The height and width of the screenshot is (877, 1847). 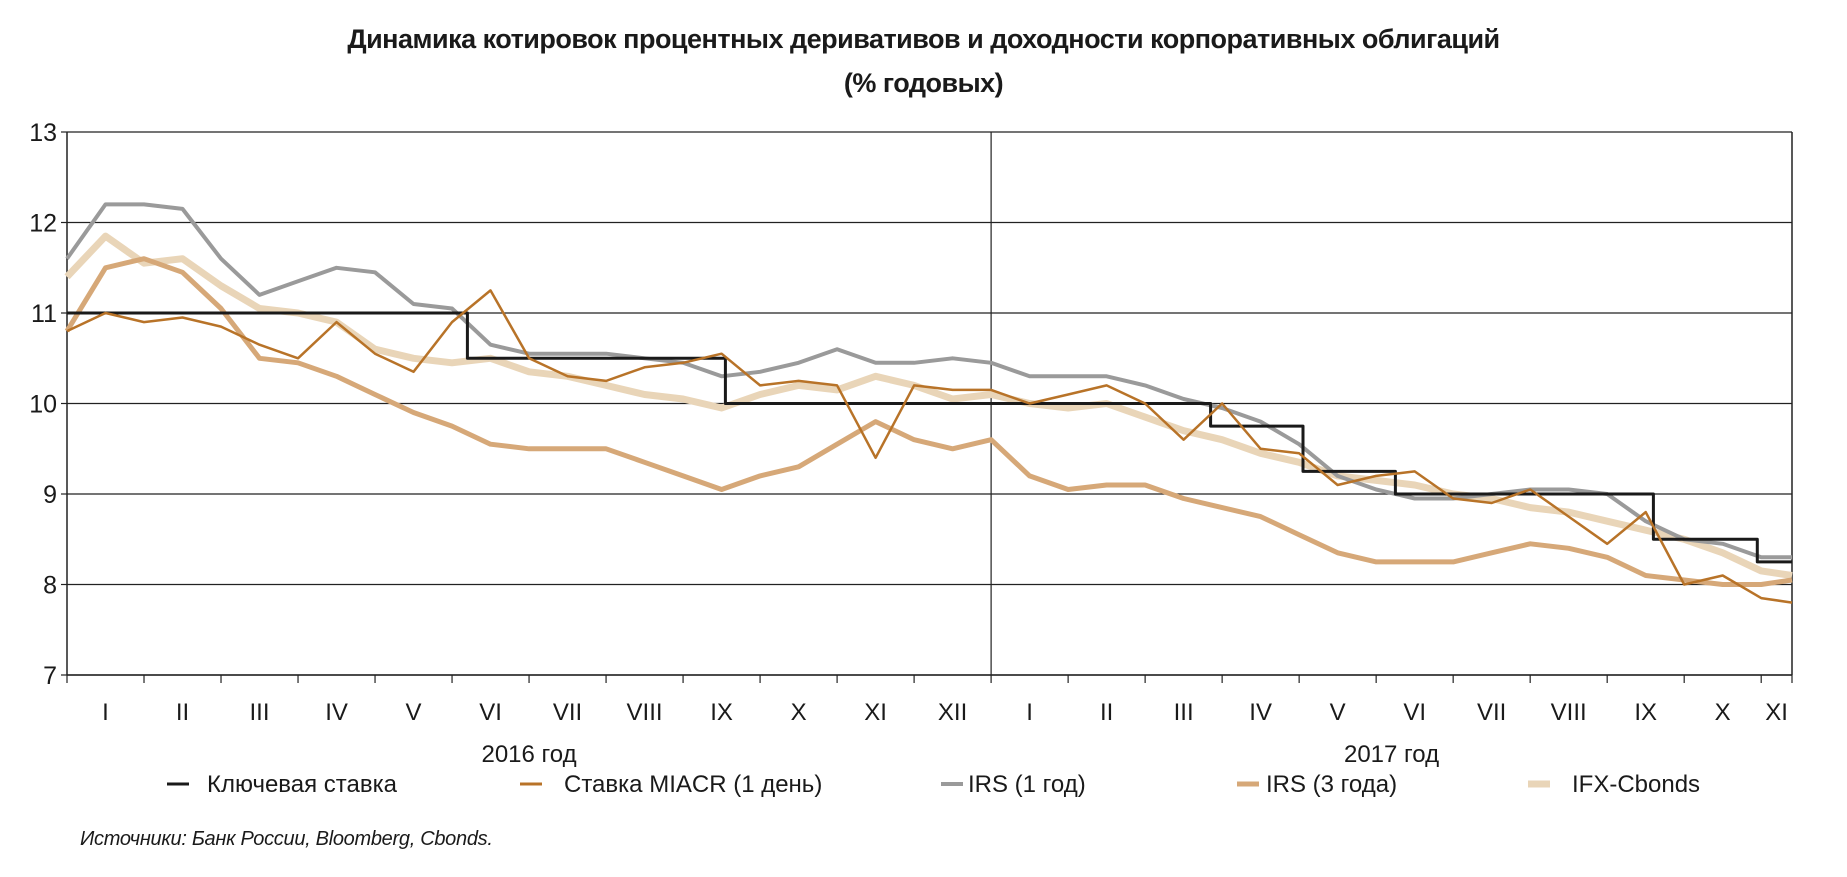 I want to click on x-tick-label: XII, so click(x=952, y=712).